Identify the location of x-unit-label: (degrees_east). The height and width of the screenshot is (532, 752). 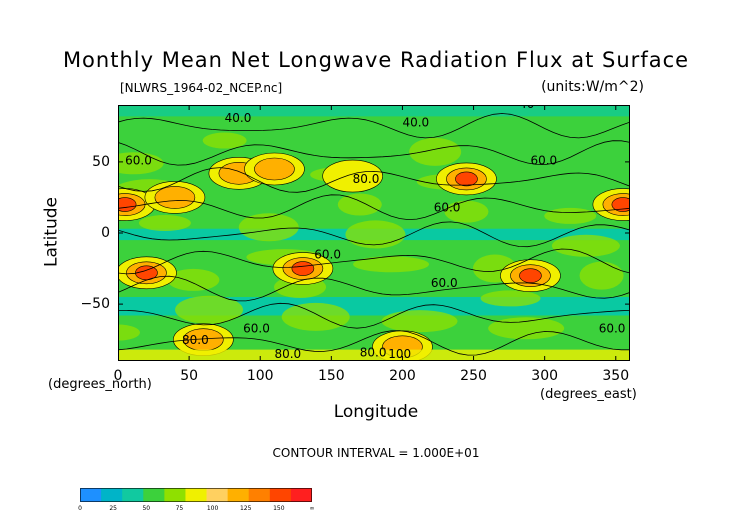
(588, 394).